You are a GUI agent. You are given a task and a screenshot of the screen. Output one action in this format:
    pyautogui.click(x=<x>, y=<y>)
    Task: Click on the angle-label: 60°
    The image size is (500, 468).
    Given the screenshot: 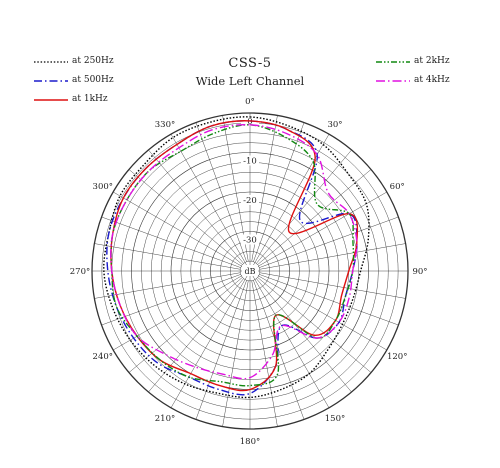 What is the action you would take?
    pyautogui.click(x=397, y=187)
    